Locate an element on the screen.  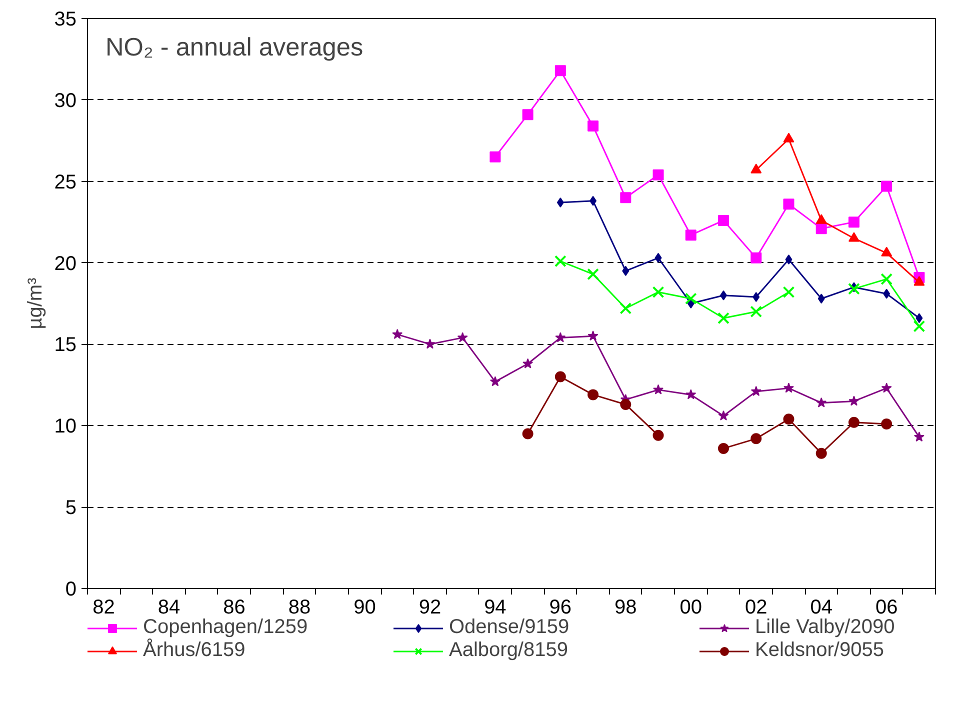
y-axis-title: µg/m³ is located at coordinates (35, 303).